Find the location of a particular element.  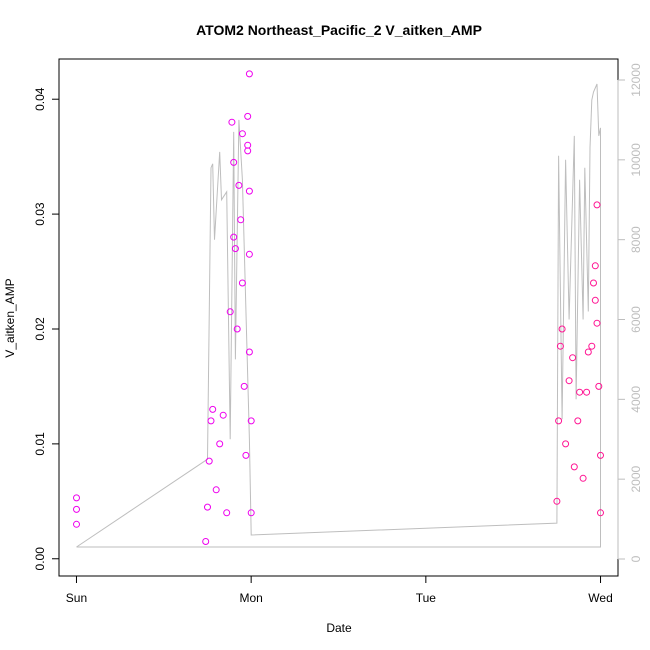

y-axis-label: V_aitken_AMP is located at coordinates (10, 317).